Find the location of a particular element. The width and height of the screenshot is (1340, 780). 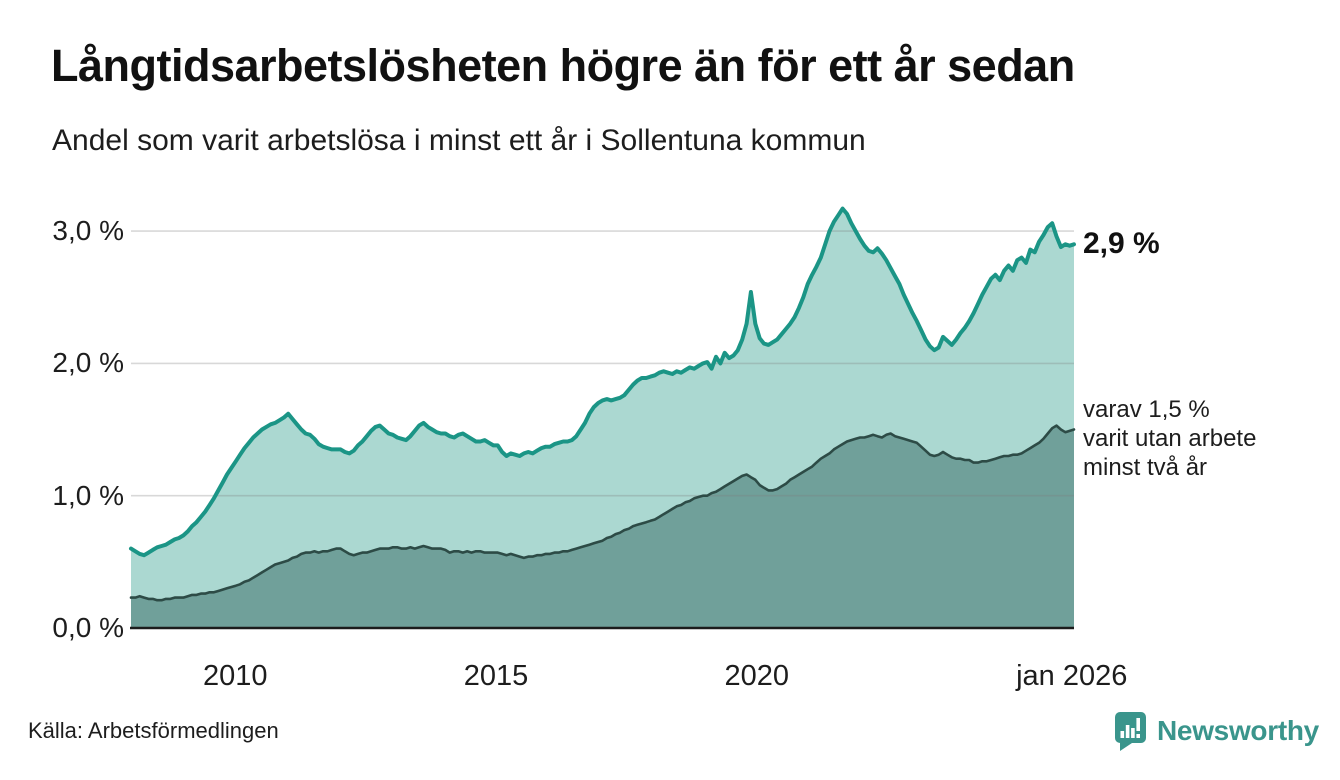

y-tick-label: 1,0 % is located at coordinates (88, 495).